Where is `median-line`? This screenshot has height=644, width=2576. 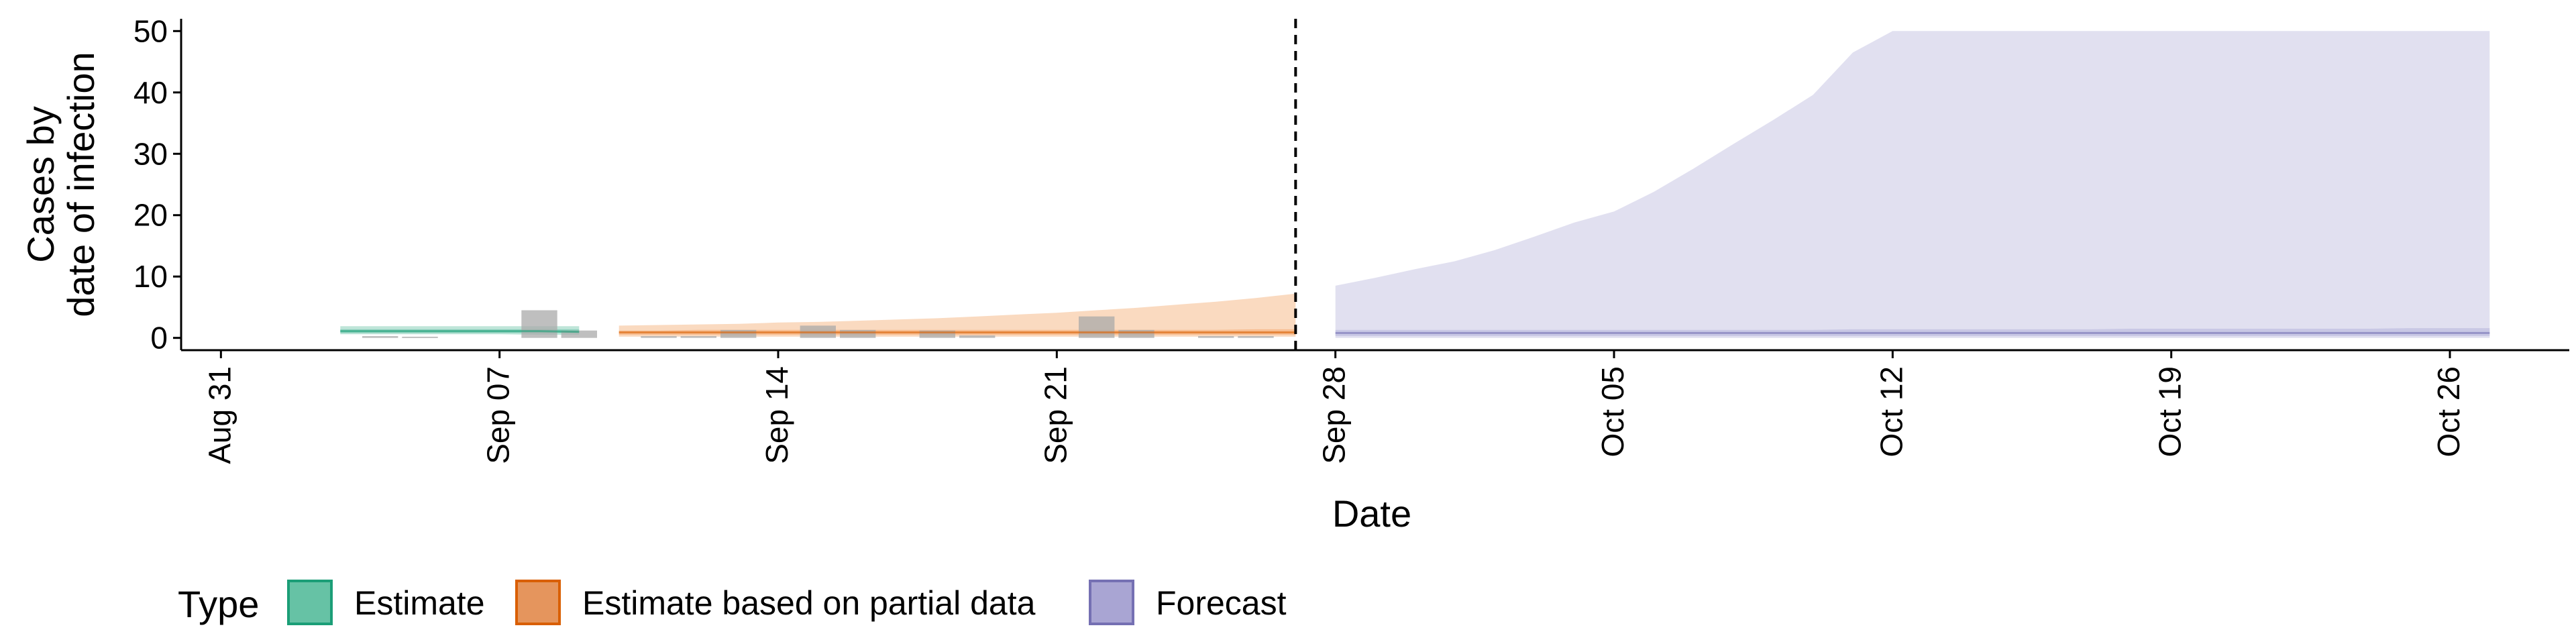 median-line is located at coordinates (460, 331).